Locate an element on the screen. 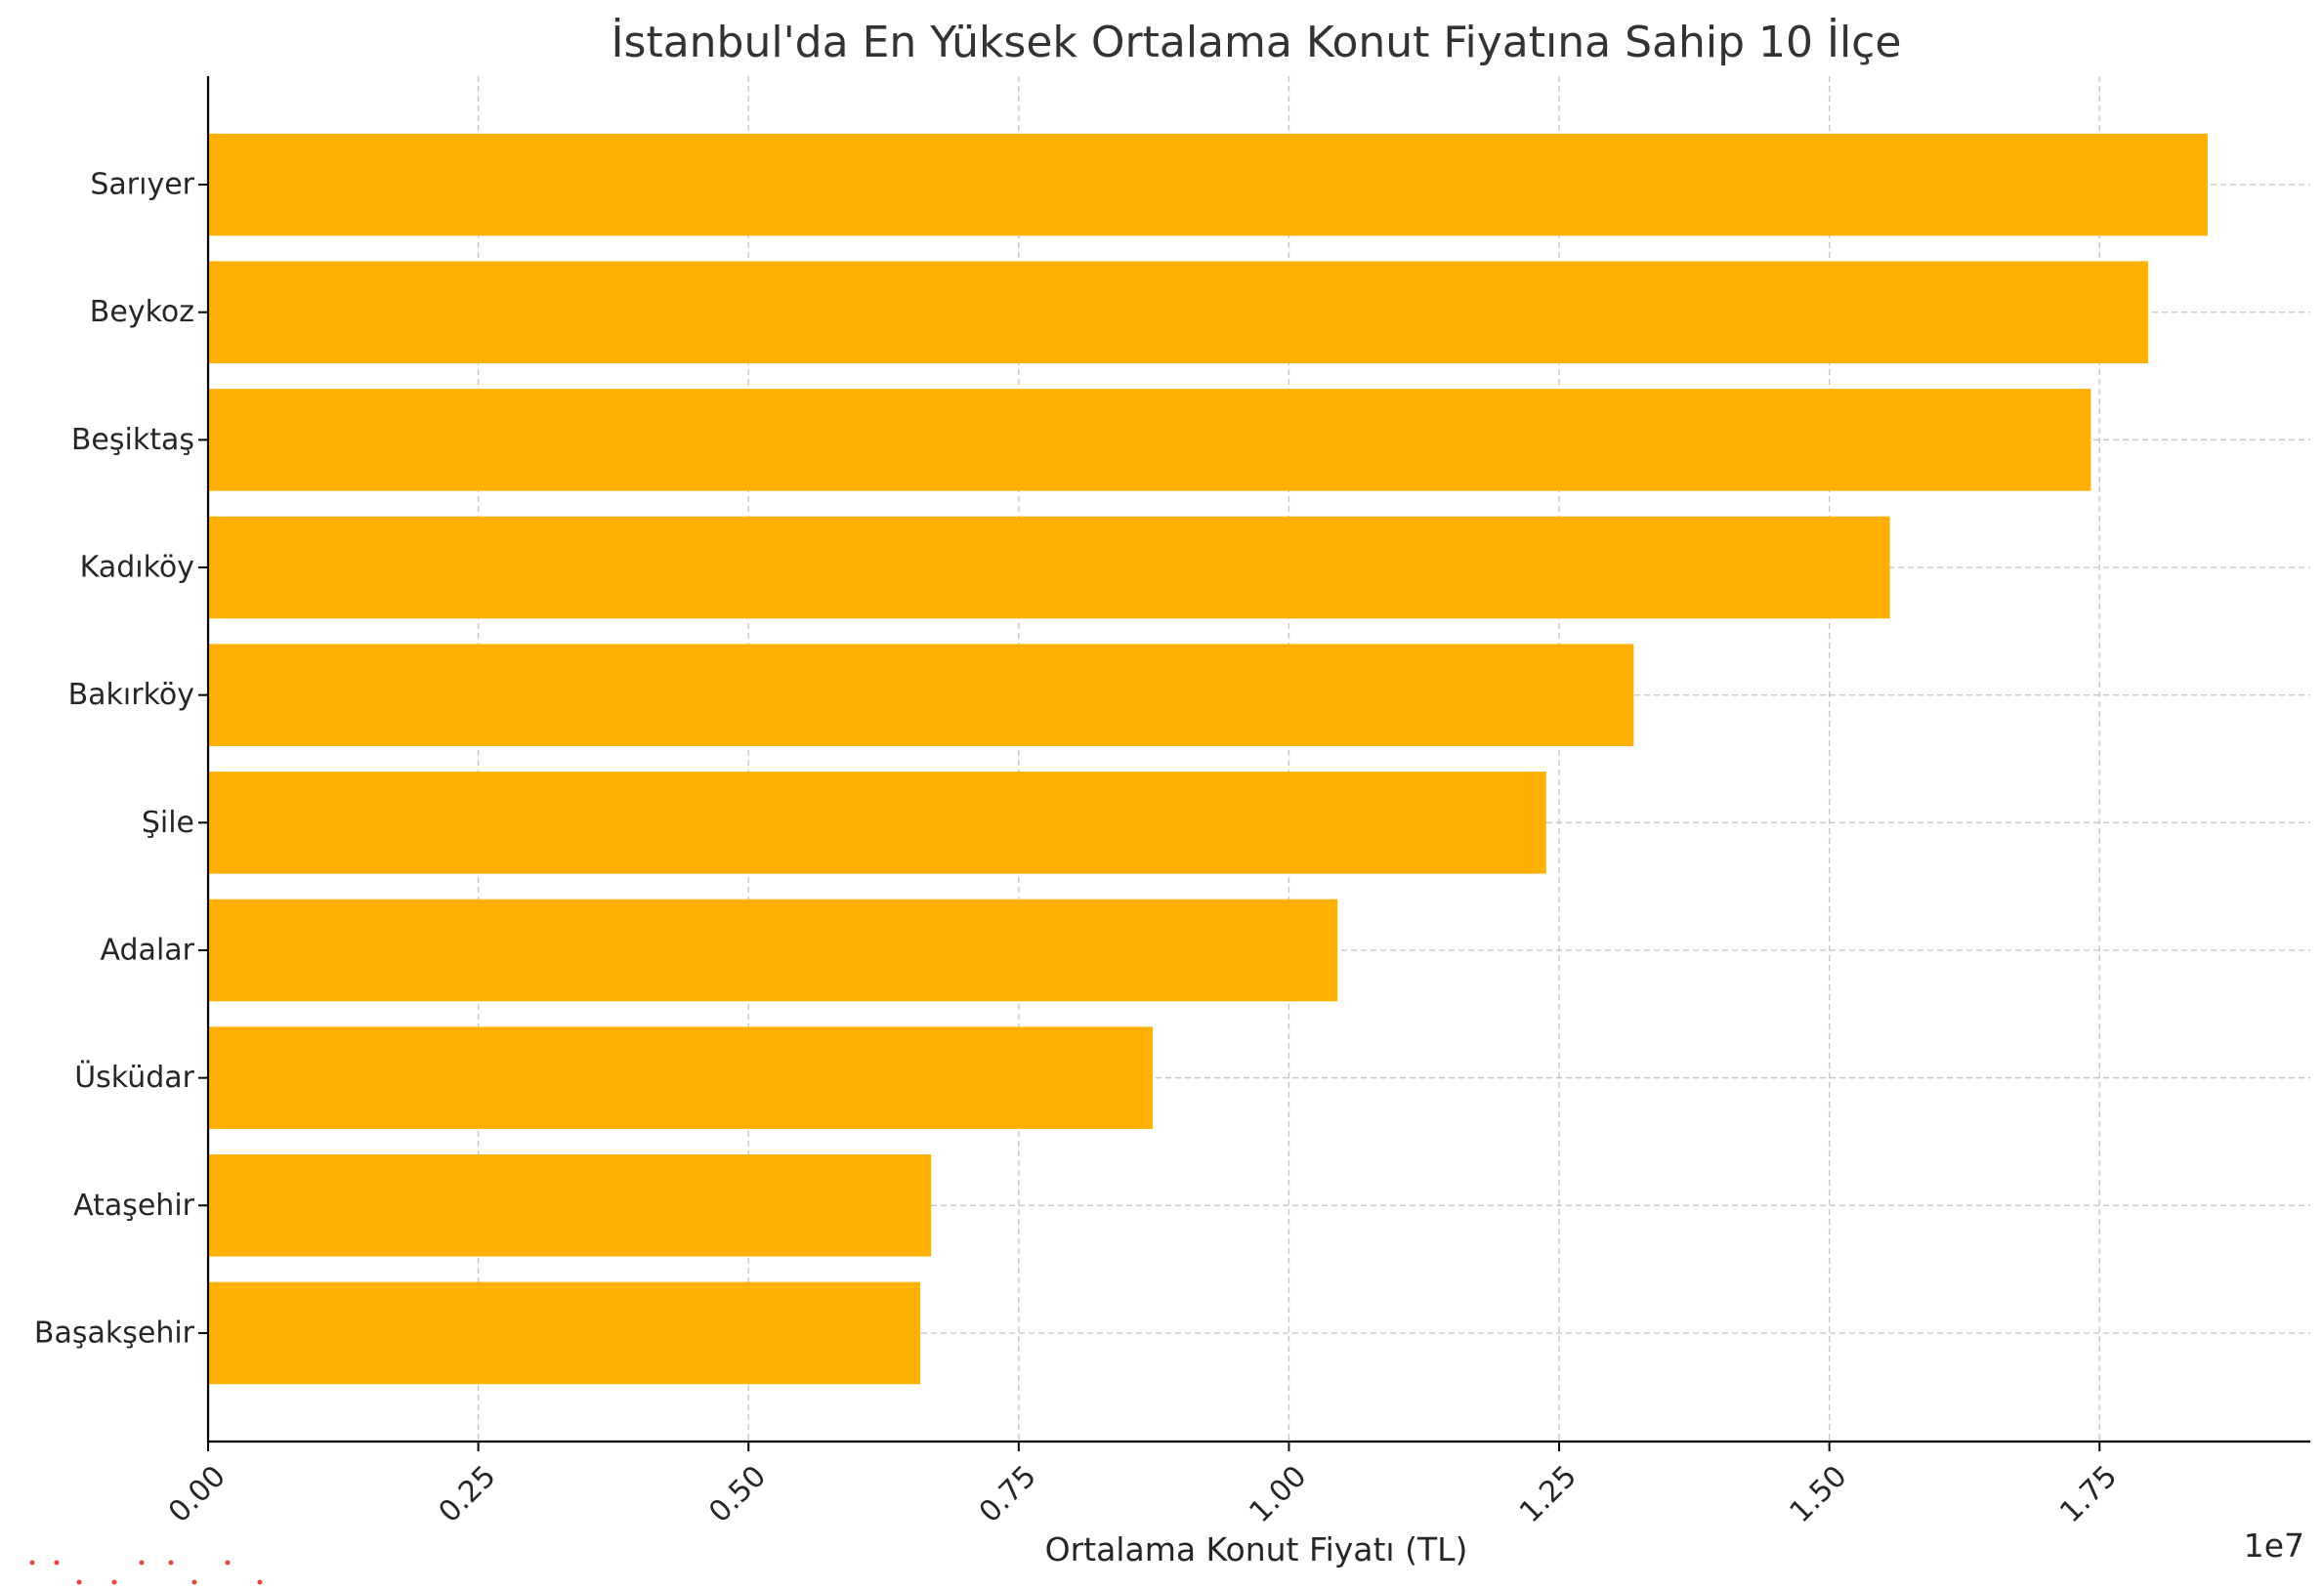 This screenshot has width=2324, height=1589. y-tick-label: Beşiktaş is located at coordinates (132, 440).